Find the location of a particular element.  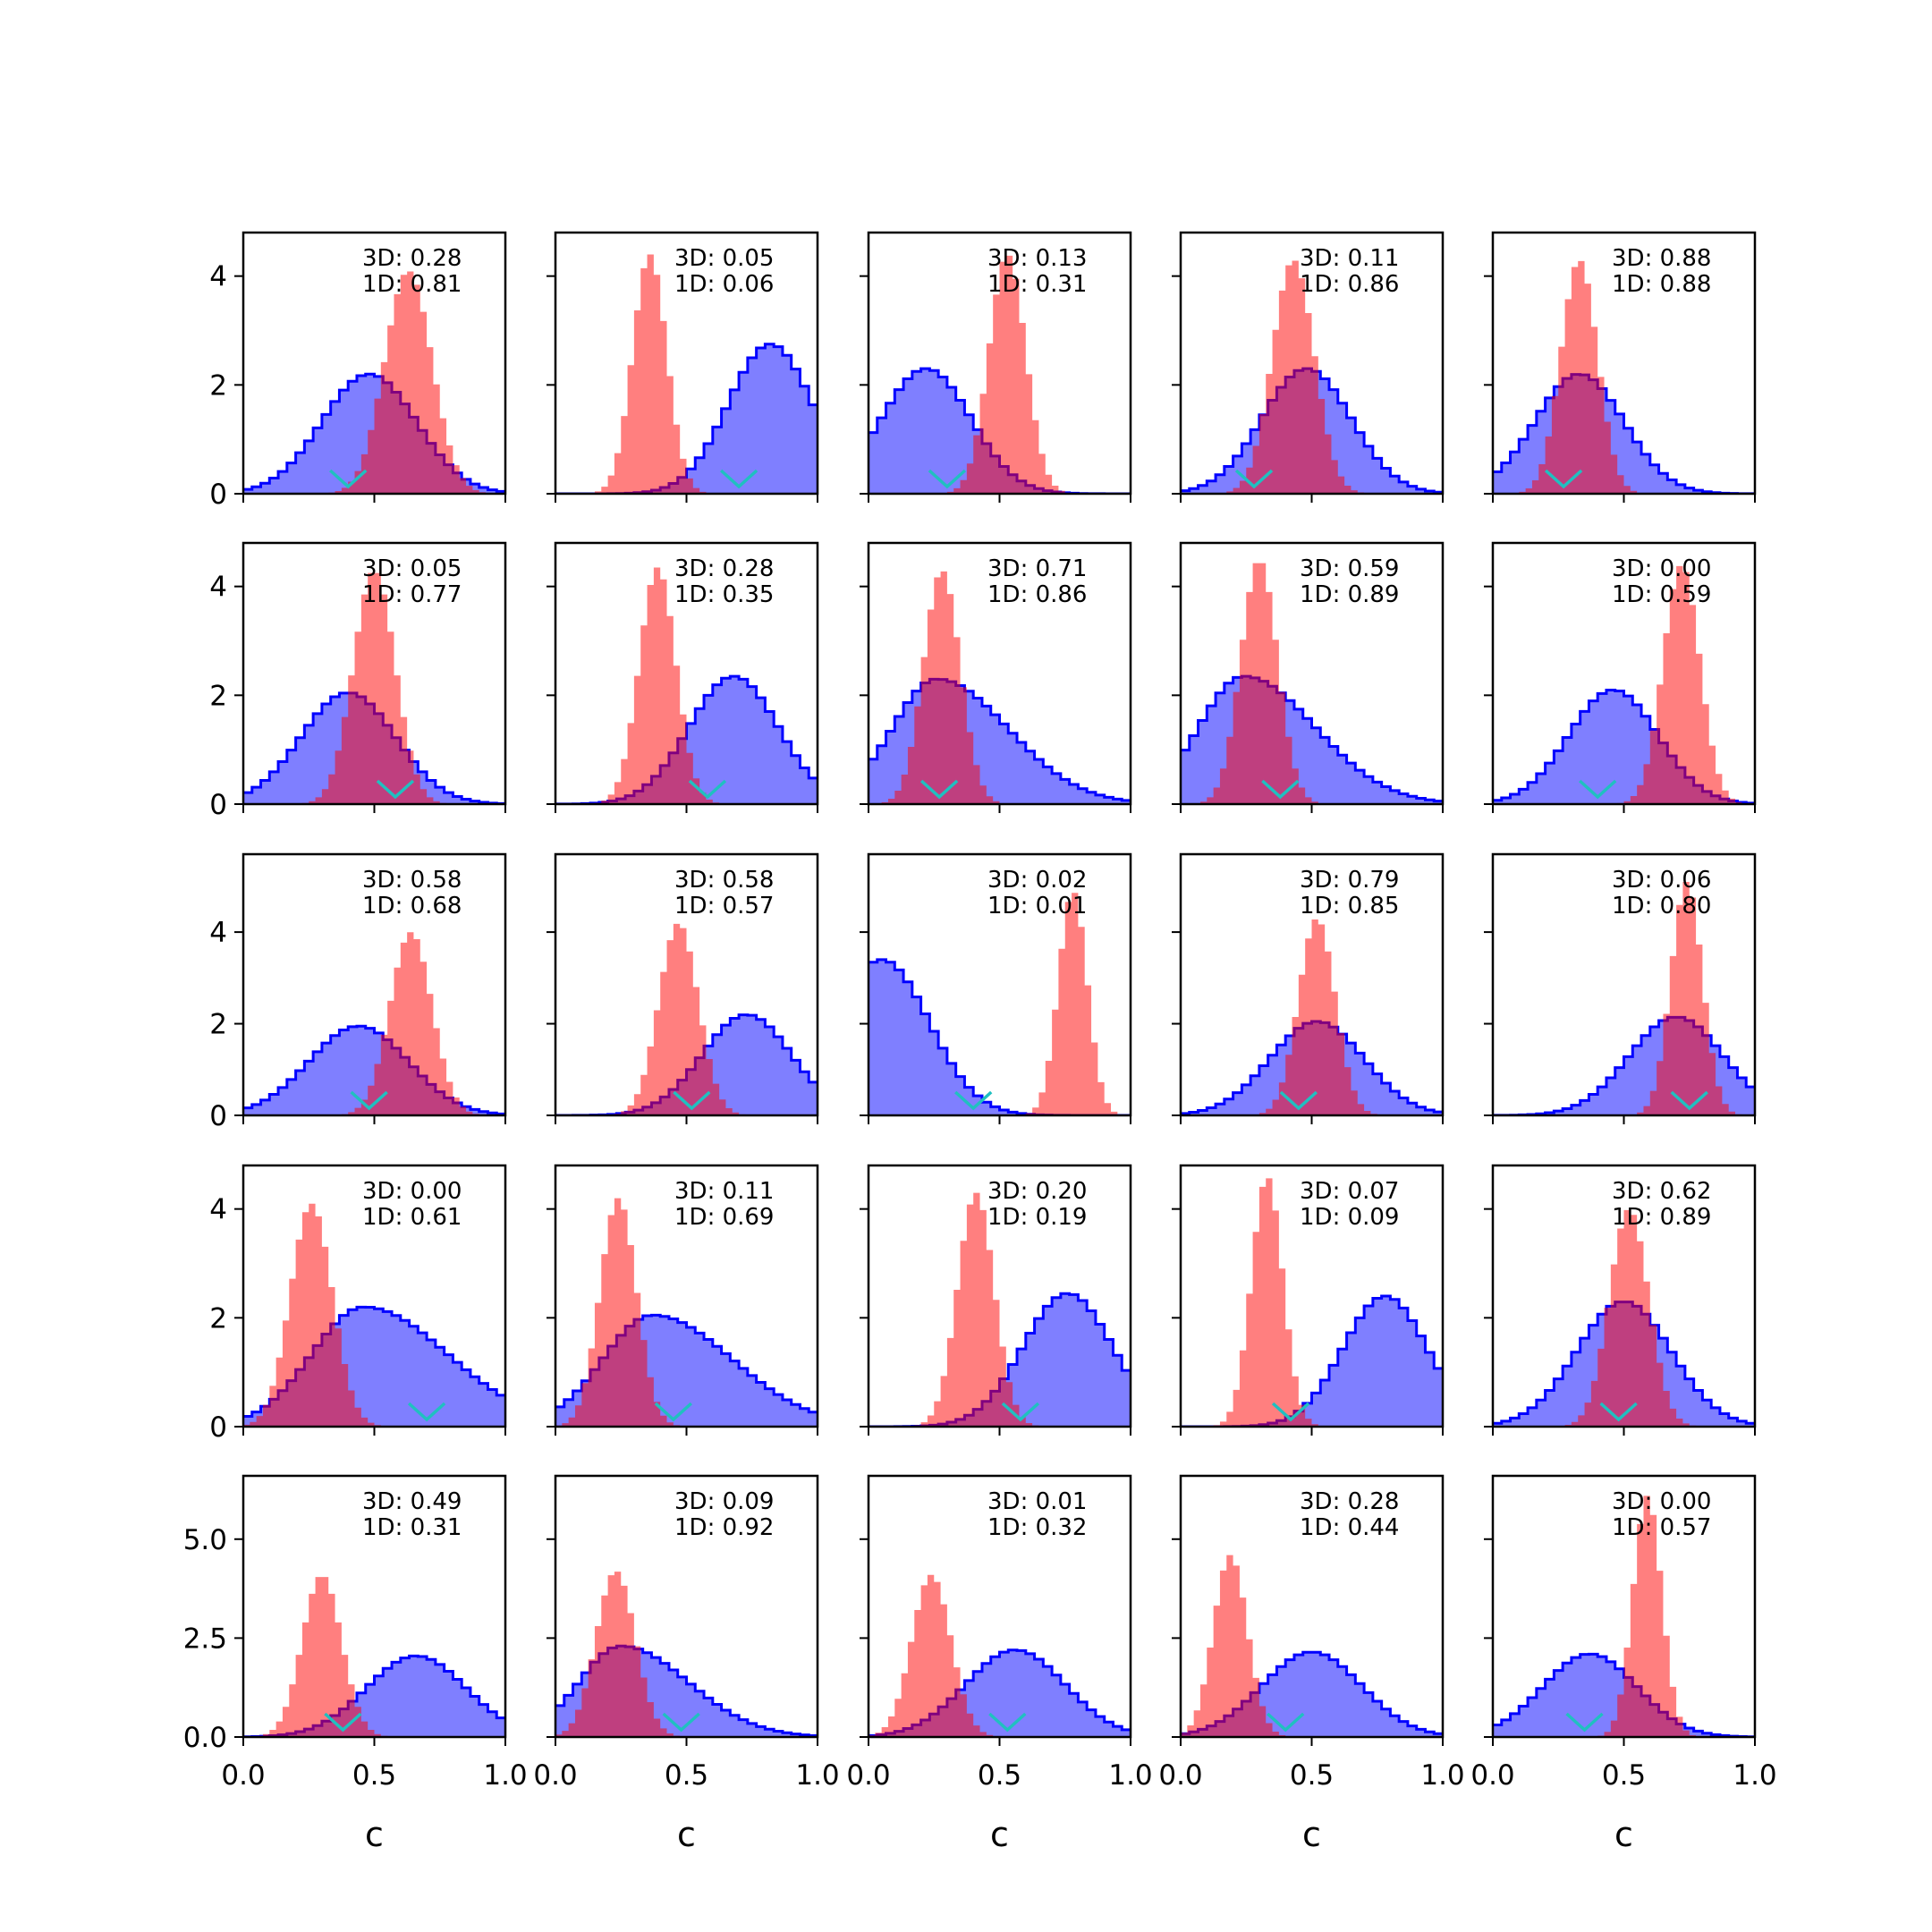

score-1d: 1D: 0.61 is located at coordinates (412, 1217).